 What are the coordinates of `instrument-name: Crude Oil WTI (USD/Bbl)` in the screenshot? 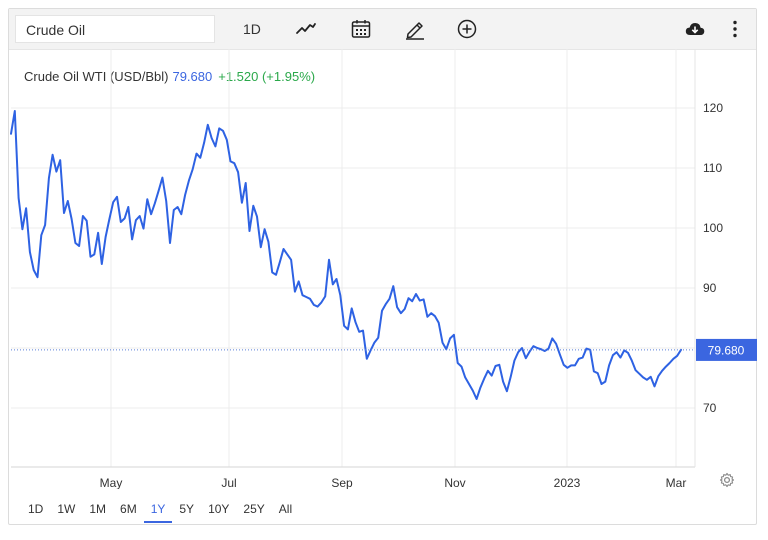 It's located at (96, 76).